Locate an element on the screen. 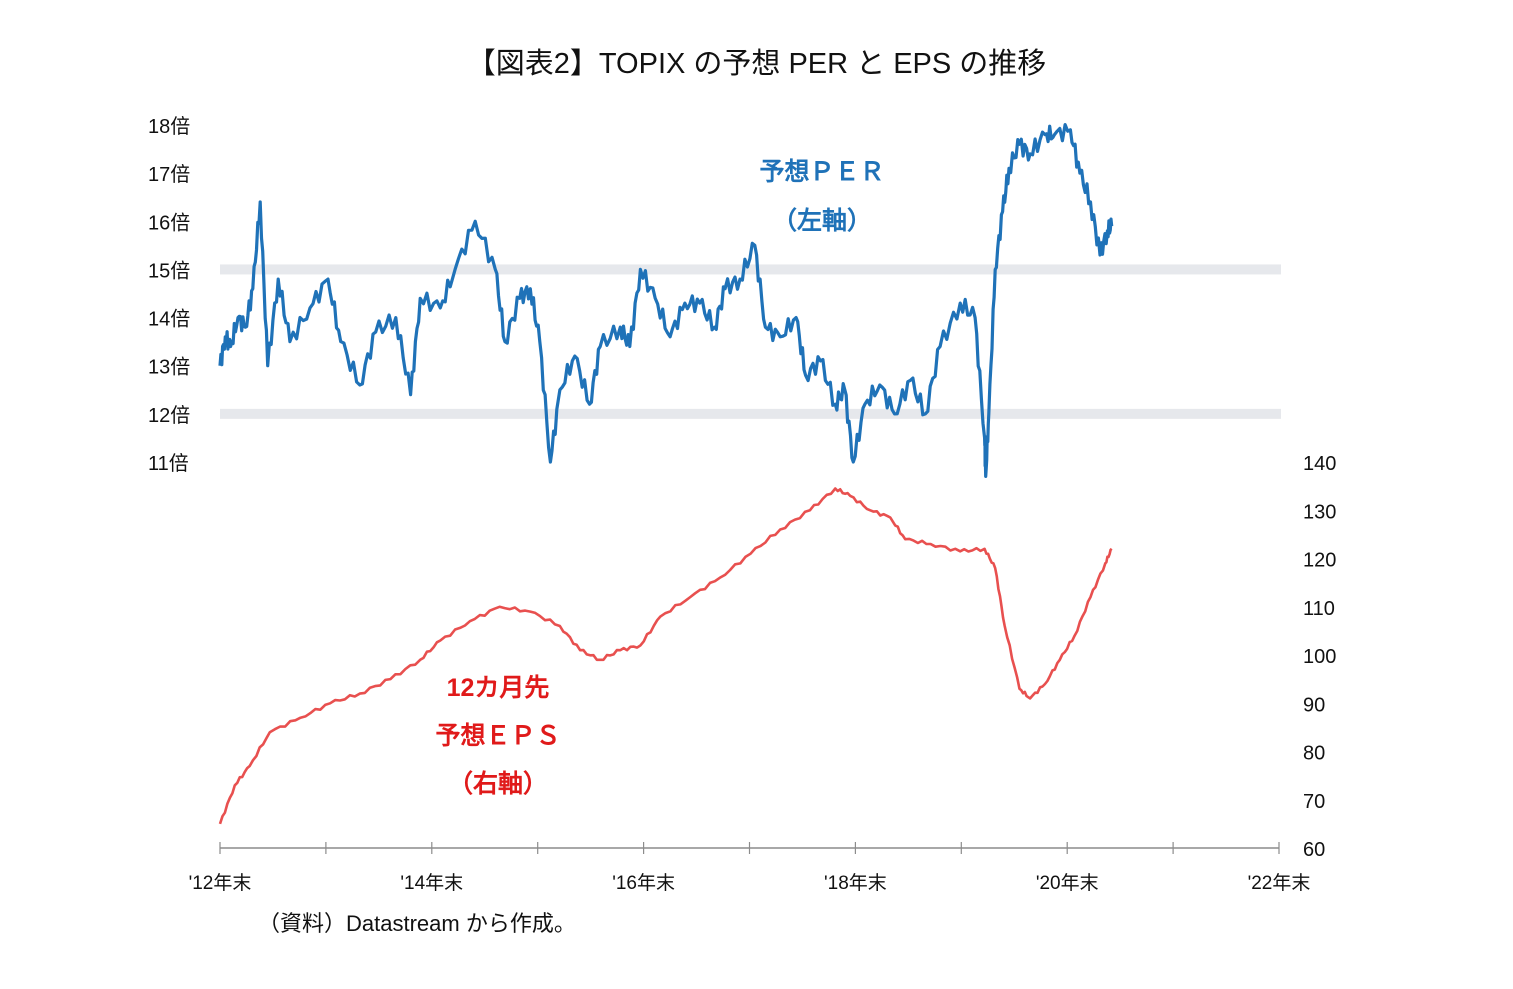  y-right-tick-label: 140 is located at coordinates (1319, 464).